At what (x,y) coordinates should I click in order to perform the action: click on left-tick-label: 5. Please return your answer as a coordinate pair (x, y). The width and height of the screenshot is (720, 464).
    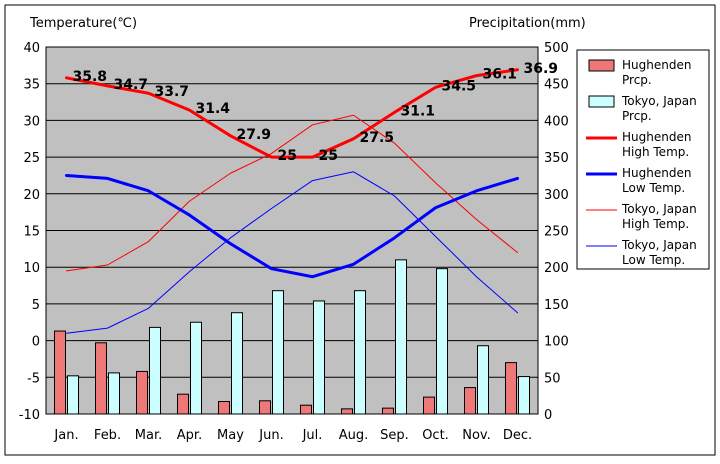
    Looking at the image, I should click on (36, 305).